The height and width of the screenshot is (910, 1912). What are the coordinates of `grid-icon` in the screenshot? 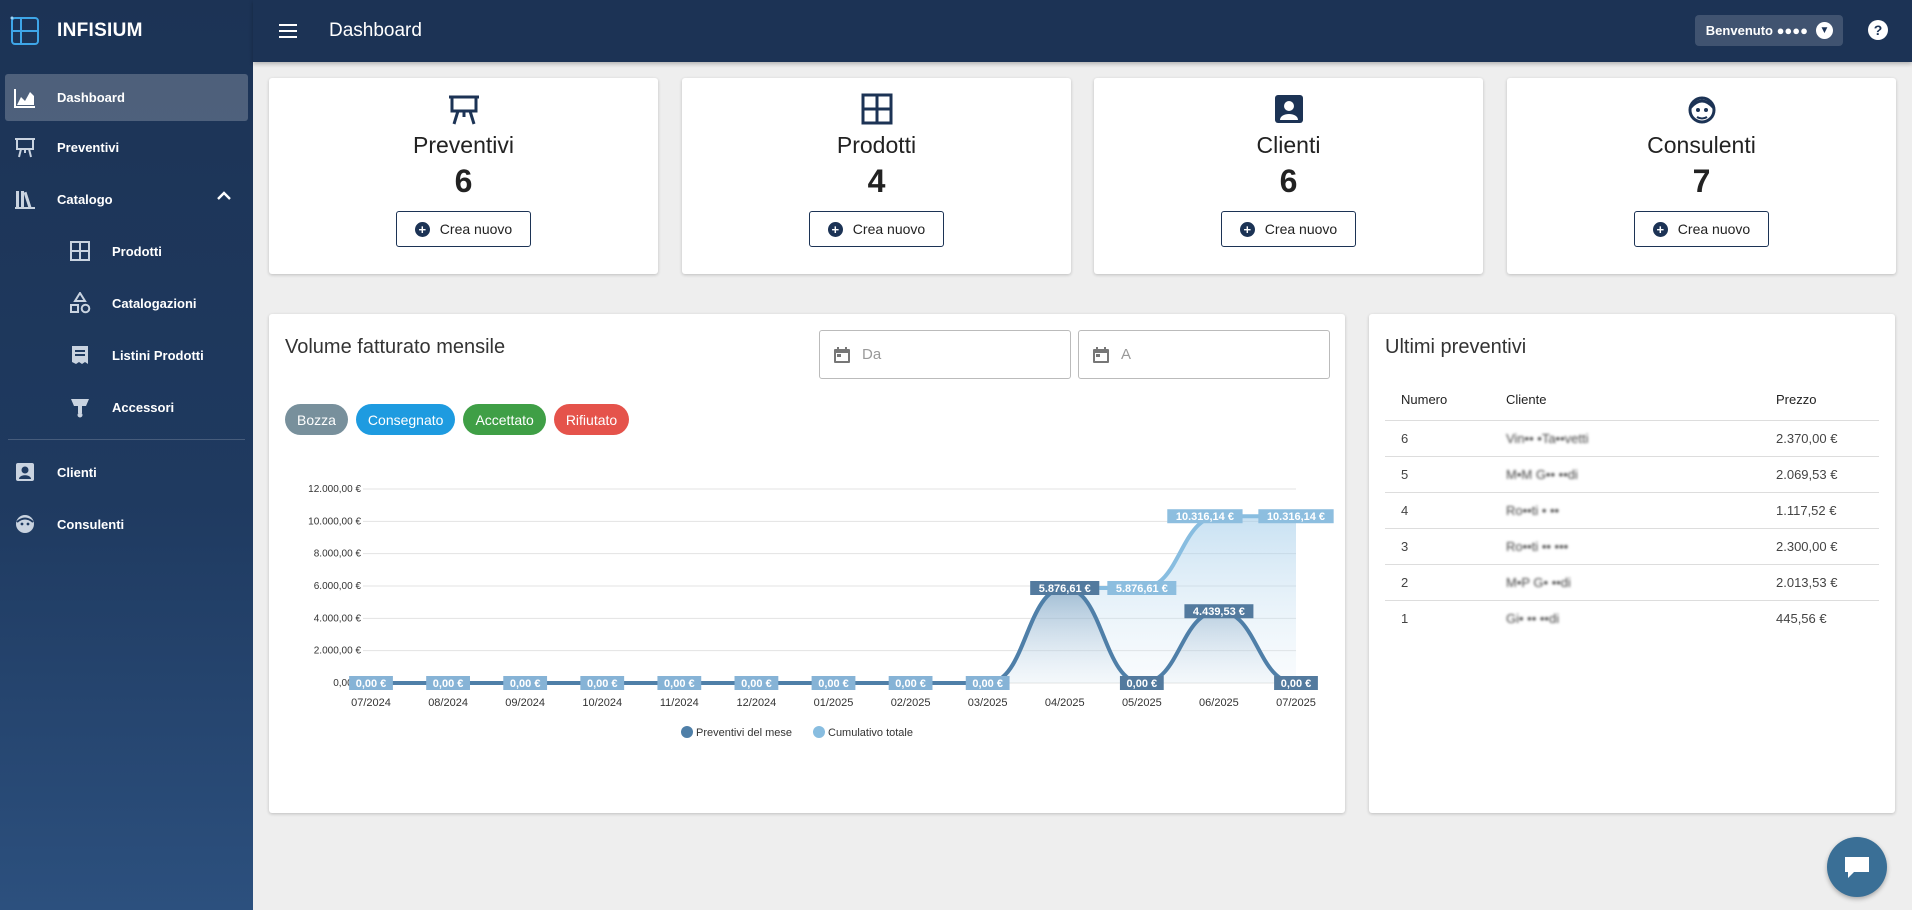 It's located at (876, 109).